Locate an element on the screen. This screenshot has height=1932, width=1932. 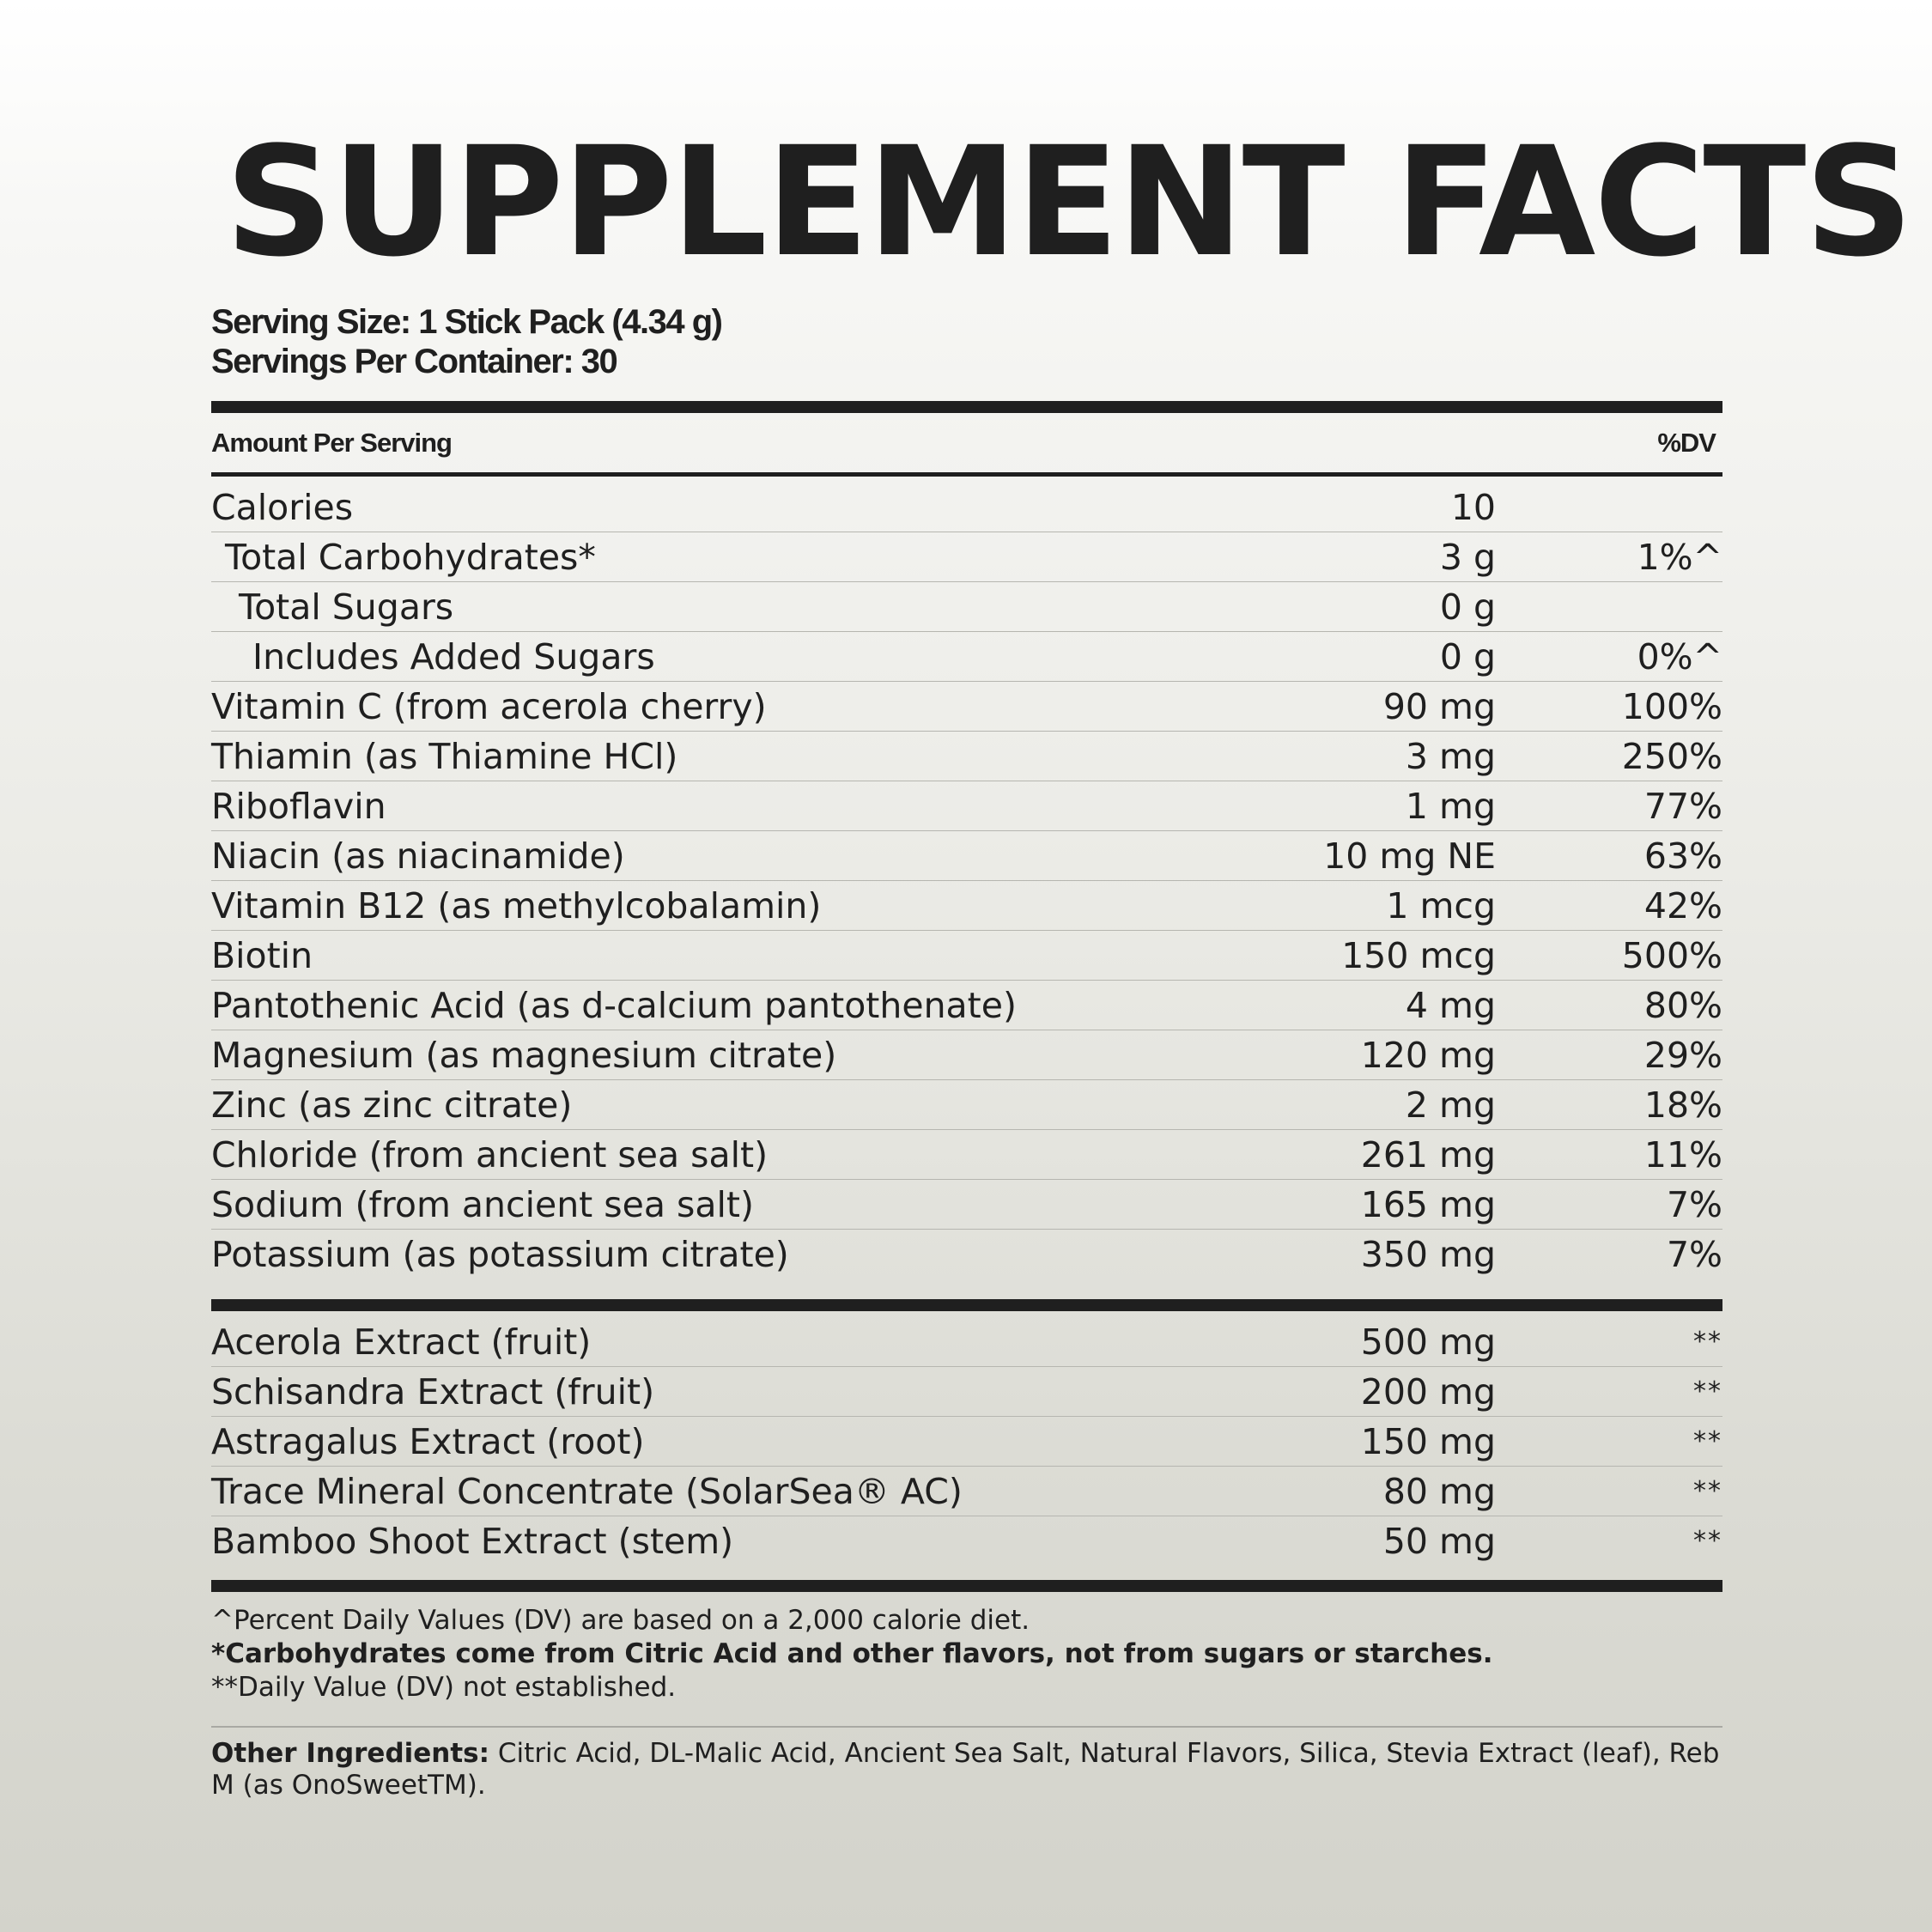
item-name: Niacin (as niacinamide) is located at coordinates (418, 856).